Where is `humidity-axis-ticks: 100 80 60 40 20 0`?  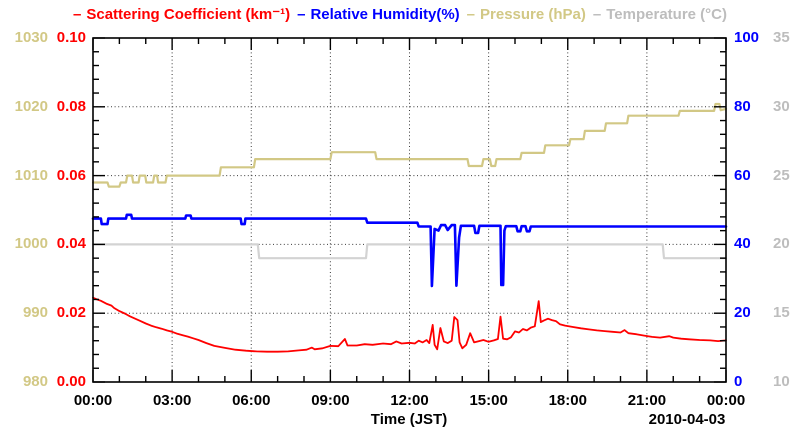
humidity-axis-ticks: 100 80 60 40 20 0 is located at coordinates (755, 217).